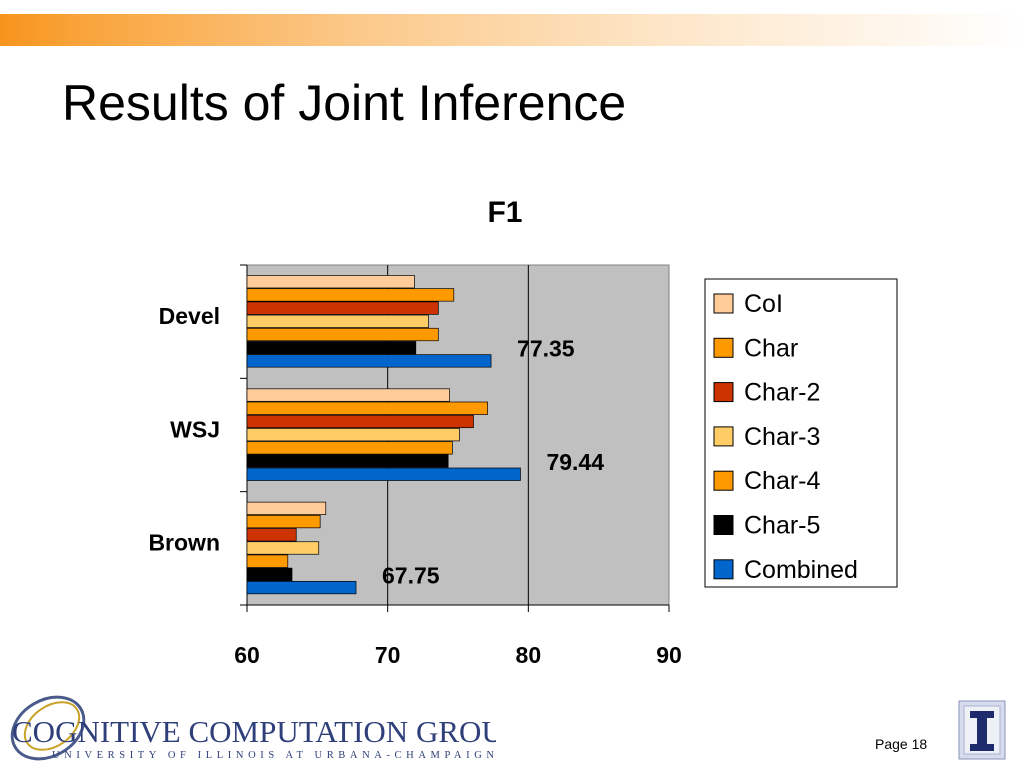 This screenshot has width=1024, height=768. What do you see at coordinates (723, 569) in the screenshot?
I see `legend-swatch-combined` at bounding box center [723, 569].